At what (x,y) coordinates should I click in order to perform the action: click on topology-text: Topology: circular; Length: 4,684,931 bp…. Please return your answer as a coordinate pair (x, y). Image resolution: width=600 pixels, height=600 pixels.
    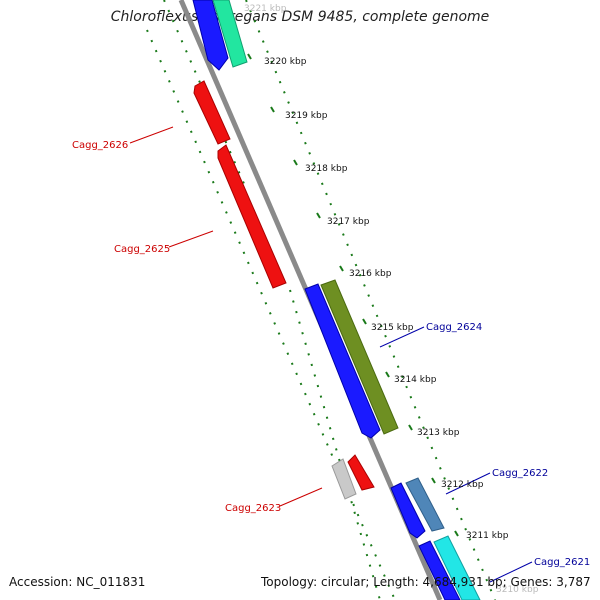
    Looking at the image, I should click on (426, 582).